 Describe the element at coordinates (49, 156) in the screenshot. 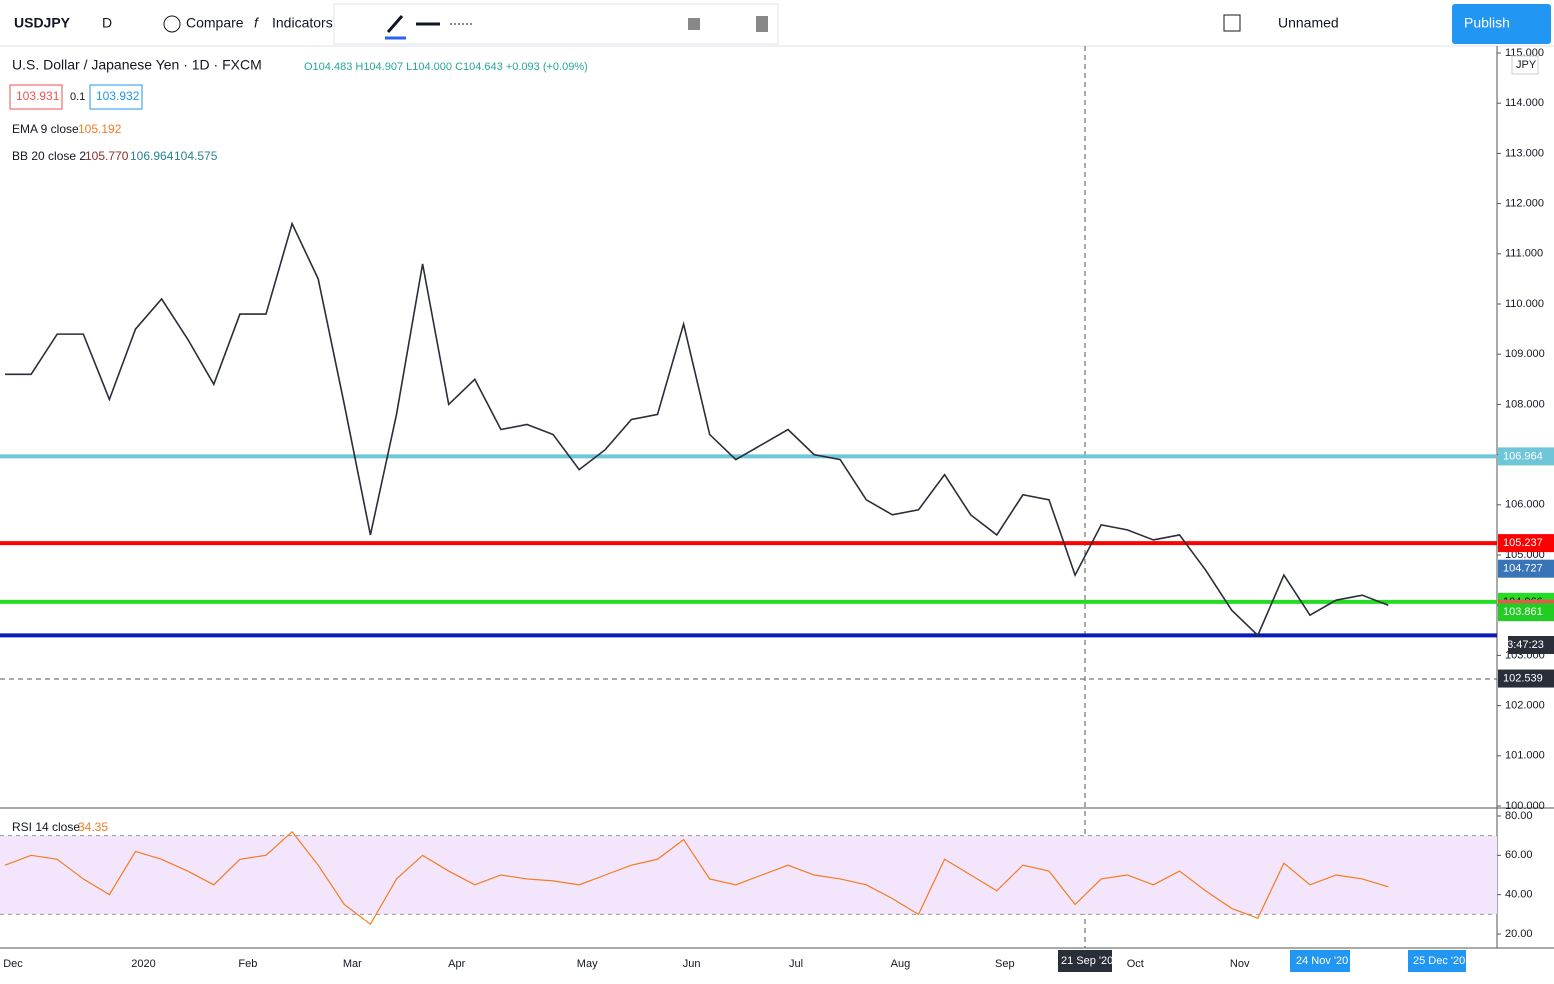

I see `bb-legend: BB 20 close 2` at that location.